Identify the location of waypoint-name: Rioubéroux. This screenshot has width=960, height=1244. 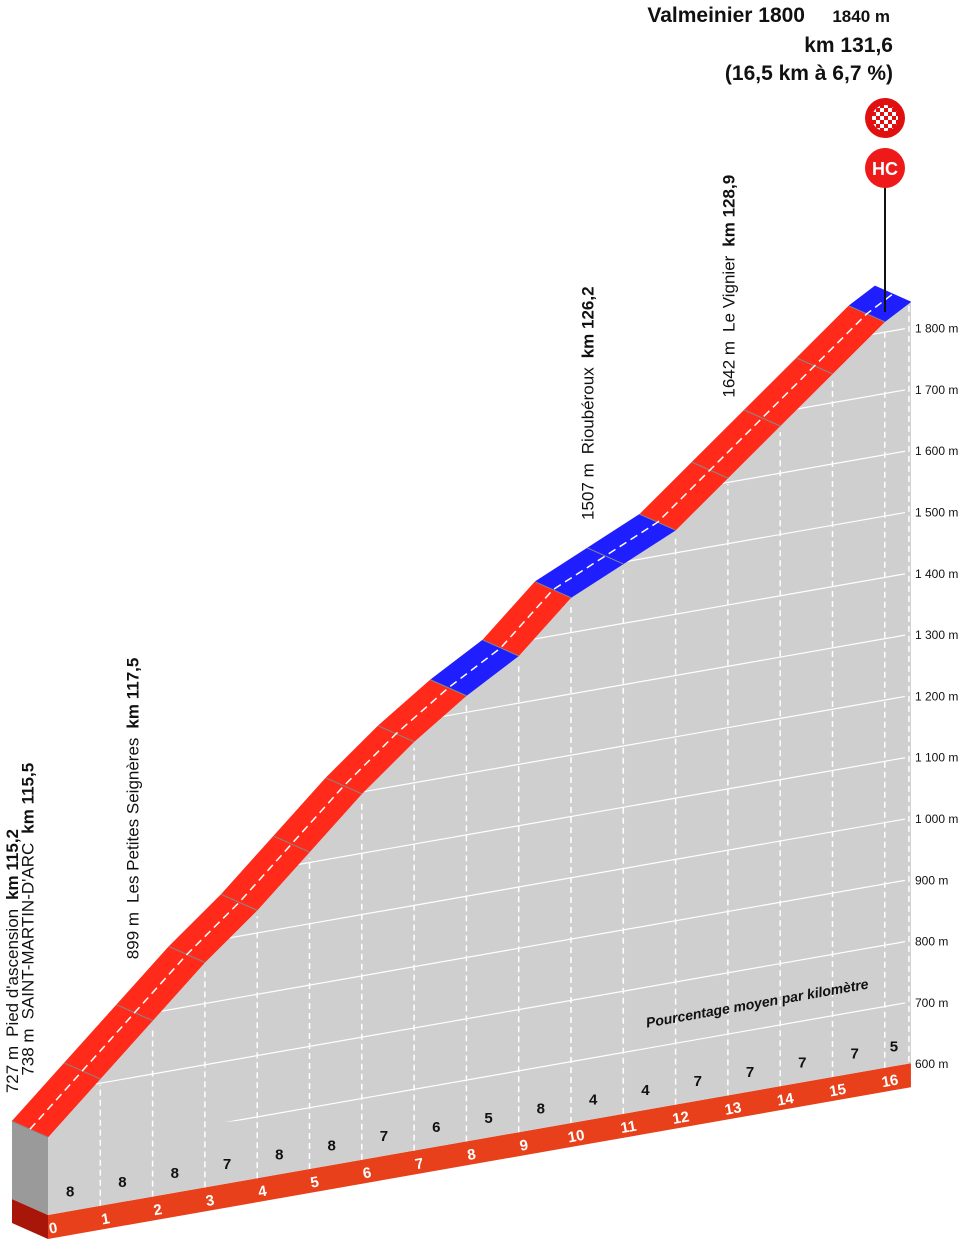
(587, 410).